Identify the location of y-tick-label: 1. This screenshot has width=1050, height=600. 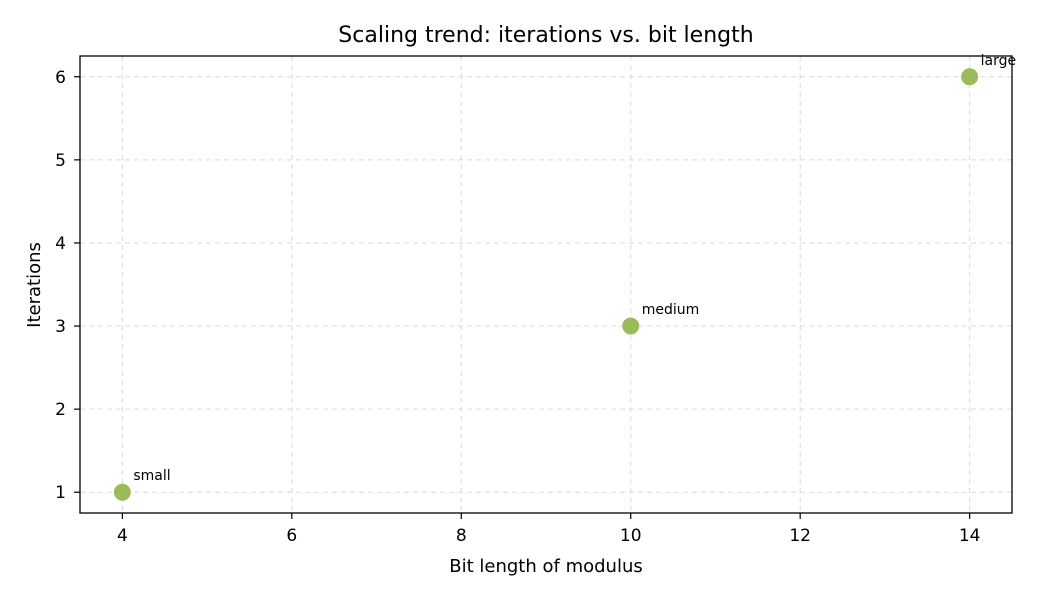
(60, 493).